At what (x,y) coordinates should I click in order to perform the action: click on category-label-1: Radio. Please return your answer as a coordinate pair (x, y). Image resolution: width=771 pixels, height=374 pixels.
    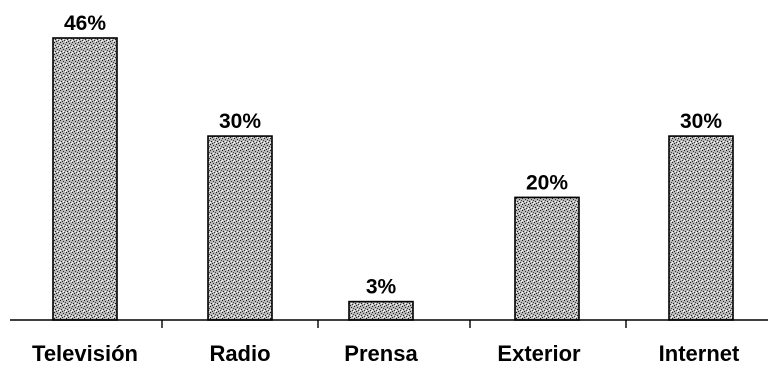
    Looking at the image, I should click on (239, 353).